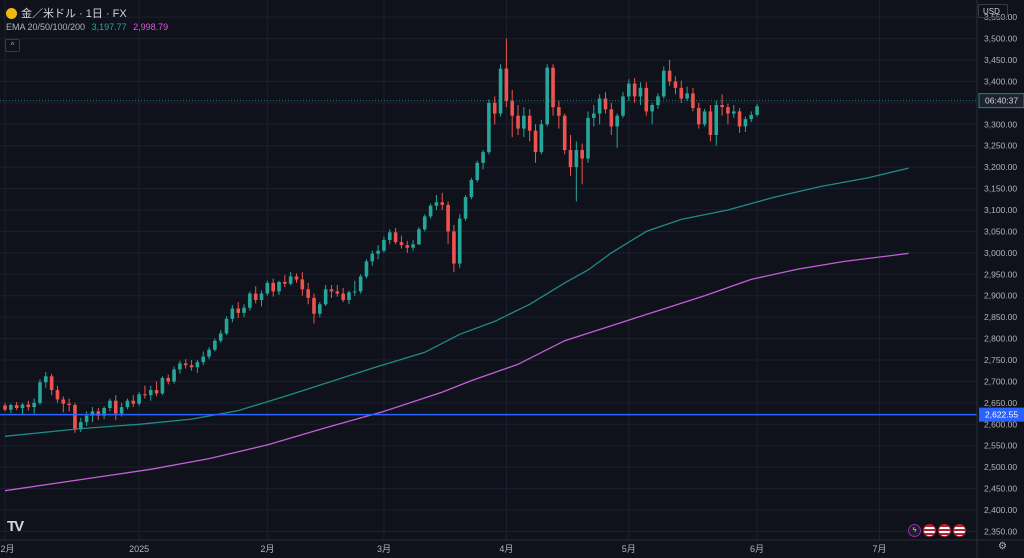 The width and height of the screenshot is (1024, 558). Describe the element at coordinates (74, 14) in the screenshot. I see `symbol-label: 金／米ドル · 1日 · FX` at that location.